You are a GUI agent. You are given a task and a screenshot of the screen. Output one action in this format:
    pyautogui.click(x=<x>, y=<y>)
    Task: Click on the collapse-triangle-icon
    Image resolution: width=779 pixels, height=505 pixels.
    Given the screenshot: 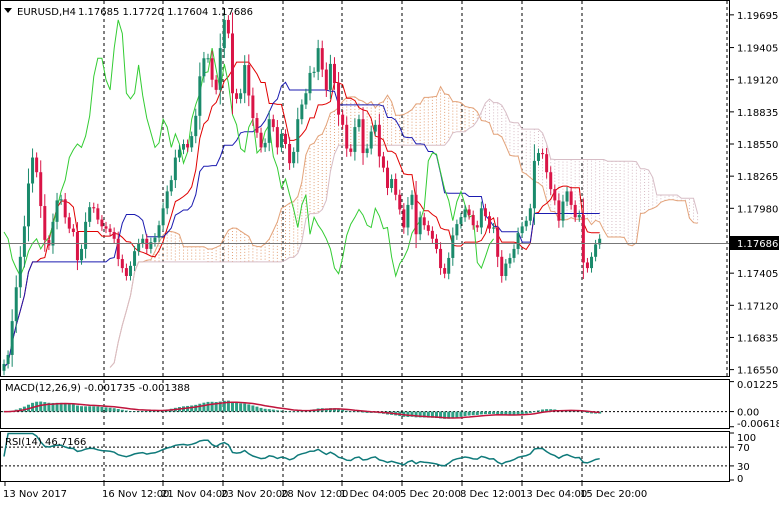 What is the action you would take?
    pyautogui.click(x=8, y=10)
    